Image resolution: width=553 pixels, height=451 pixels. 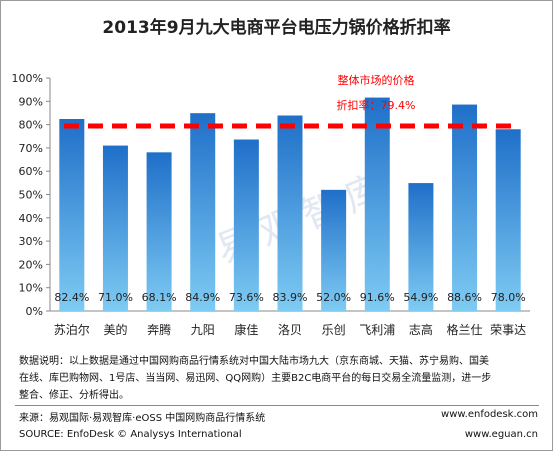 I want to click on data-label: 73.6%, so click(x=246, y=297).